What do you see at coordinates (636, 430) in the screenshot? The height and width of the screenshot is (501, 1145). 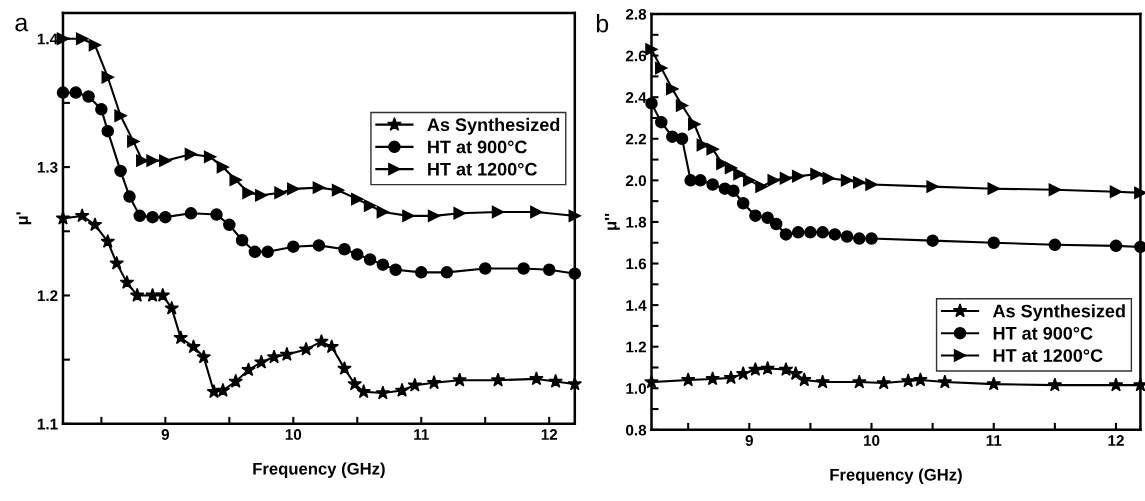 I see `y-tick-label: 0.8` at bounding box center [636, 430].